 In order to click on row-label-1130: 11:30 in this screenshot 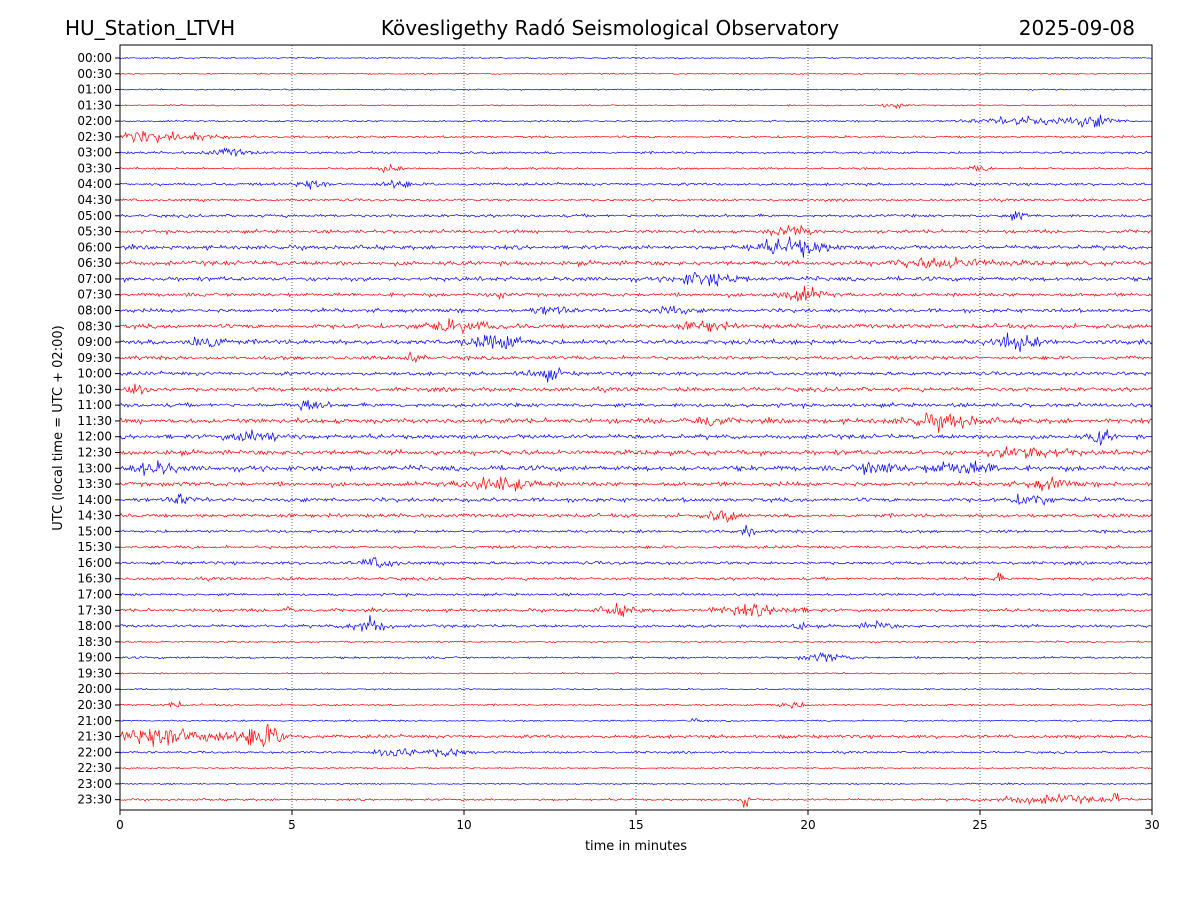, I will do `click(94, 421)`.